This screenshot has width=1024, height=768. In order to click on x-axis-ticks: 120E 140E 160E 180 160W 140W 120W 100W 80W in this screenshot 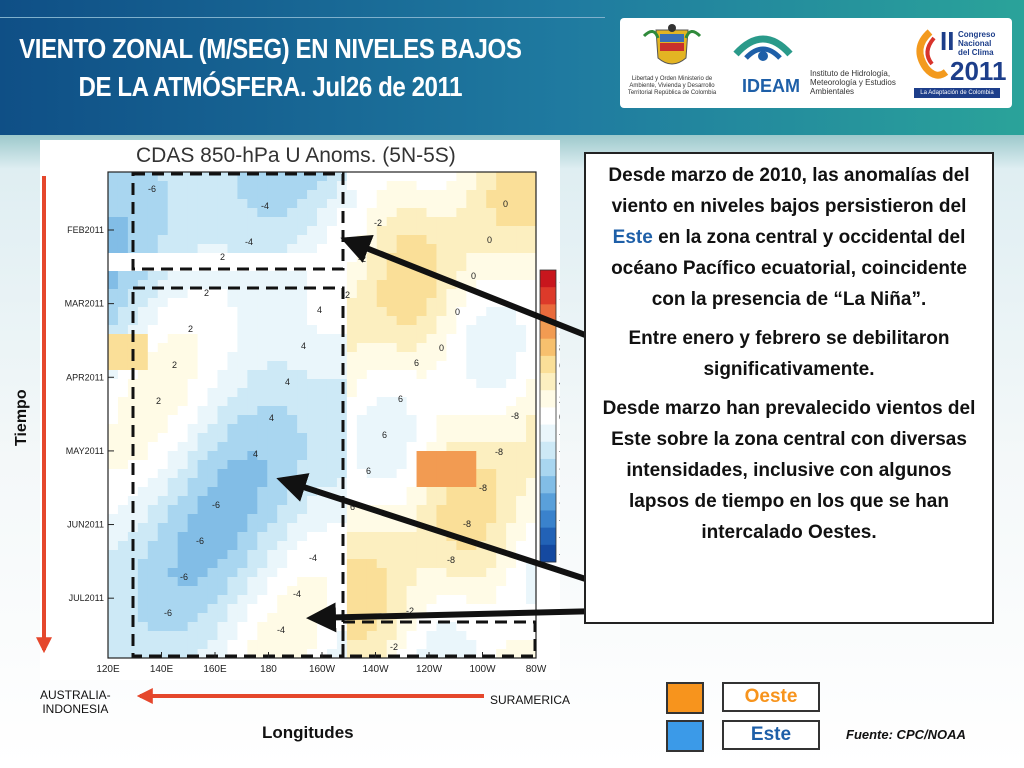, I will do `click(321, 663)`.